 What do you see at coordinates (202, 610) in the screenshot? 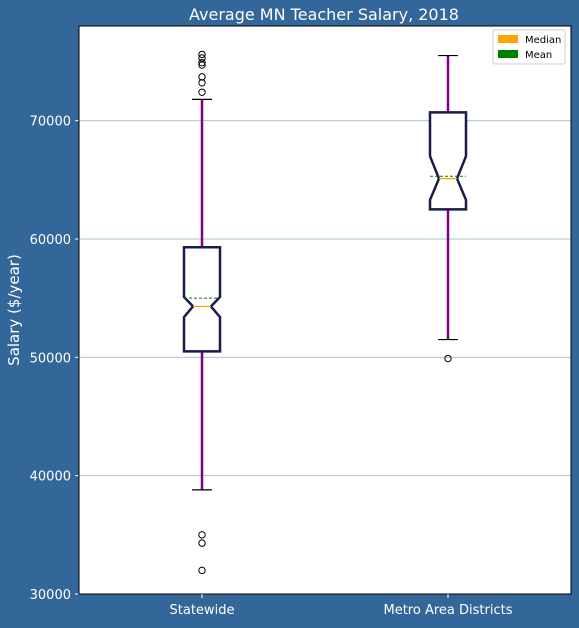
I see `x-tick-label: Statewide` at bounding box center [202, 610].